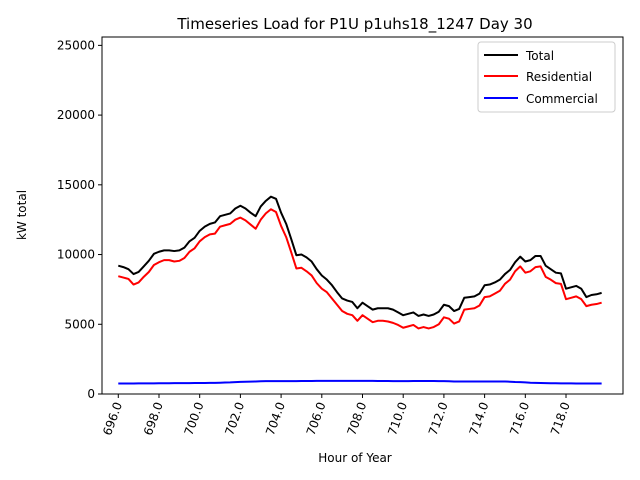 This screenshot has height=480, width=640. What do you see at coordinates (76, 45) in the screenshot?
I see `y-tick-label: 25000` at bounding box center [76, 45].